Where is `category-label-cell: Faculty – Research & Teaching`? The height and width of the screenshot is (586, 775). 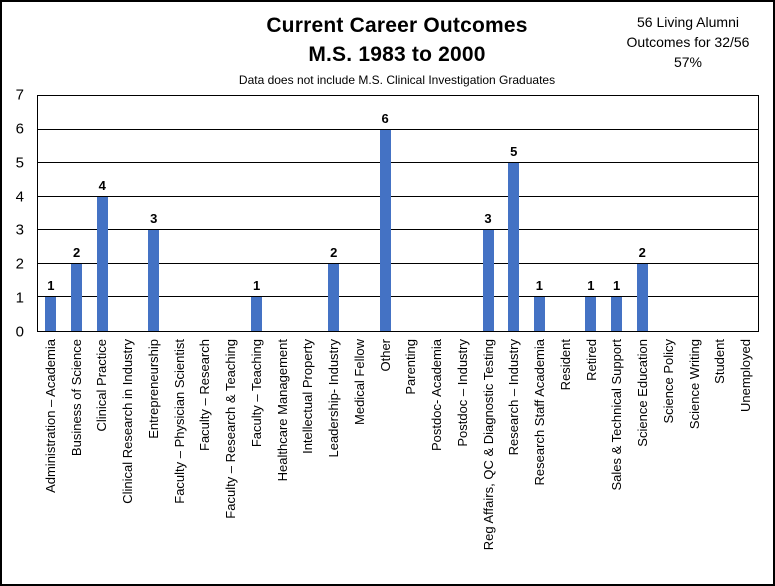
category-label-cell: Faculty – Research & Teaching is located at coordinates (231, 453).